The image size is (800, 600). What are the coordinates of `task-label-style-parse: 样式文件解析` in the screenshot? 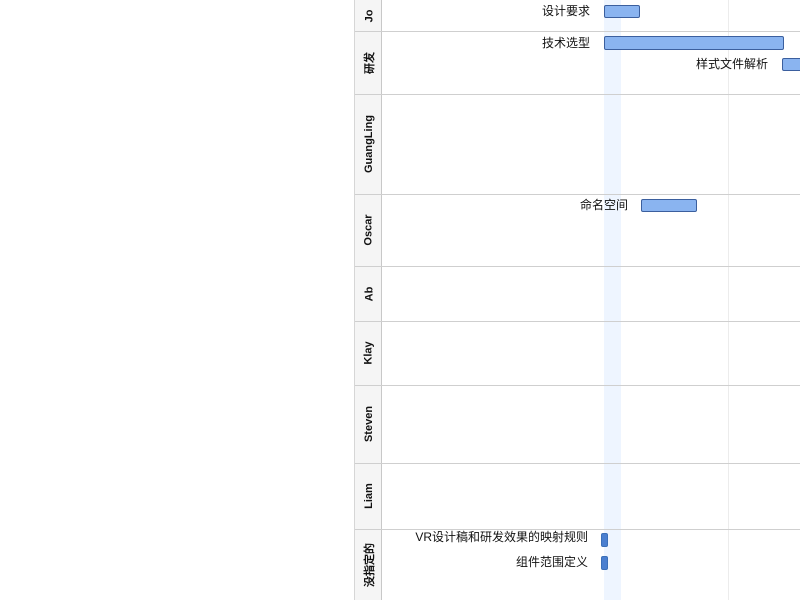 It's located at (731, 64).